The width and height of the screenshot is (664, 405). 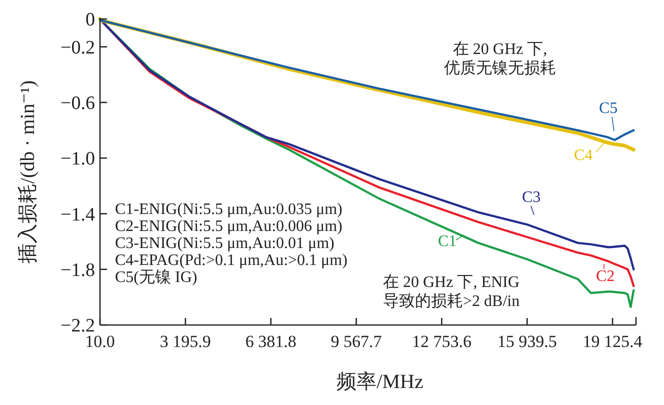 I want to click on y-tick-label: −1.0, so click(x=77, y=159).